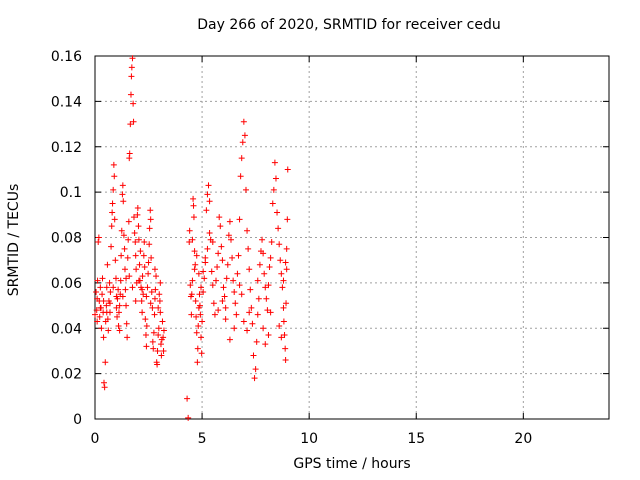  Describe the element at coordinates (309, 439) in the screenshot. I see `x-tick-label: 10` at that location.